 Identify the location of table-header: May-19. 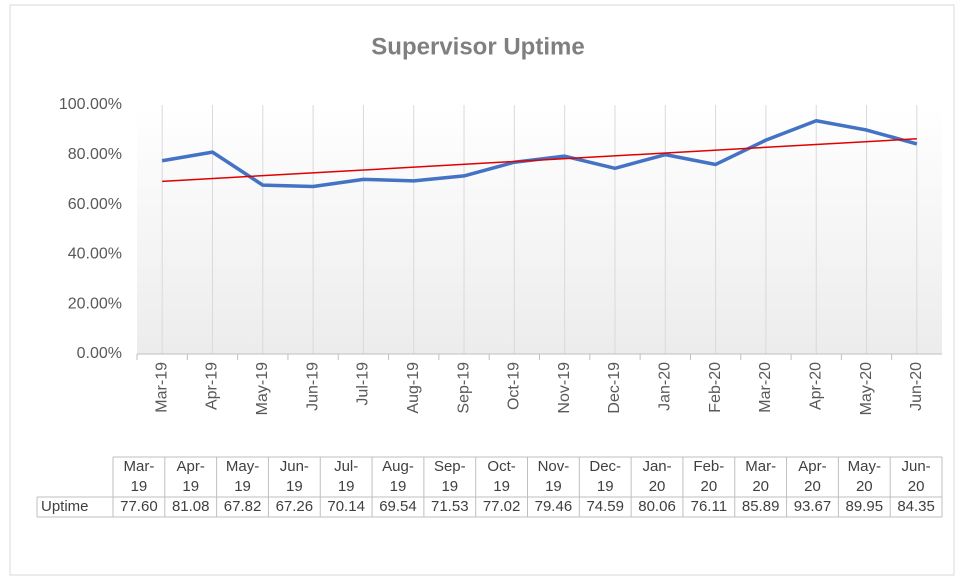
(242, 476).